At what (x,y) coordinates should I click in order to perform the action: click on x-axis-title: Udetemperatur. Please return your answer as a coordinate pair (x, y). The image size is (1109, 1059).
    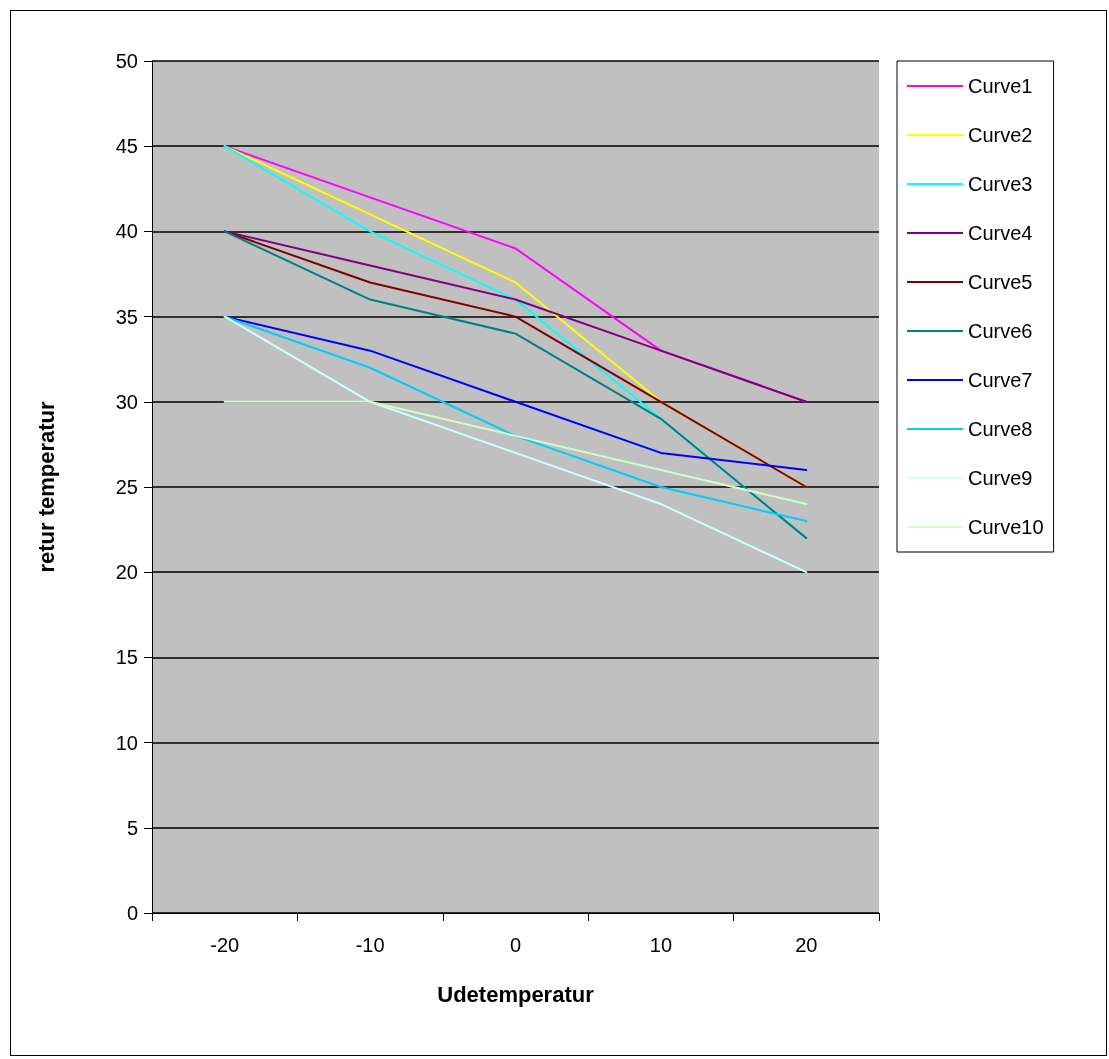
    Looking at the image, I should click on (516, 994).